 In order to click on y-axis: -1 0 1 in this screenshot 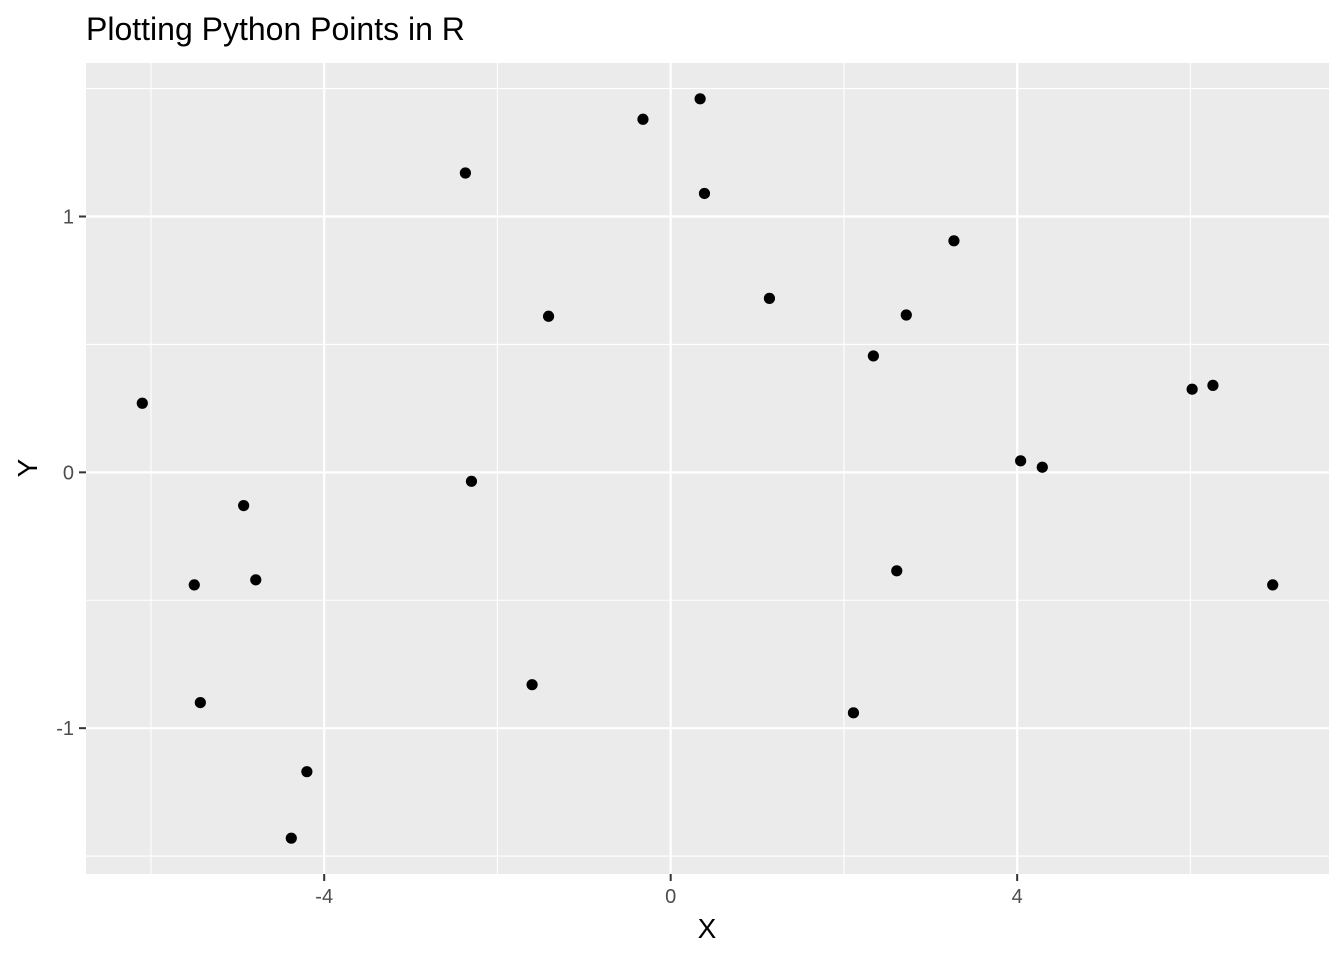, I will do `click(71, 473)`.